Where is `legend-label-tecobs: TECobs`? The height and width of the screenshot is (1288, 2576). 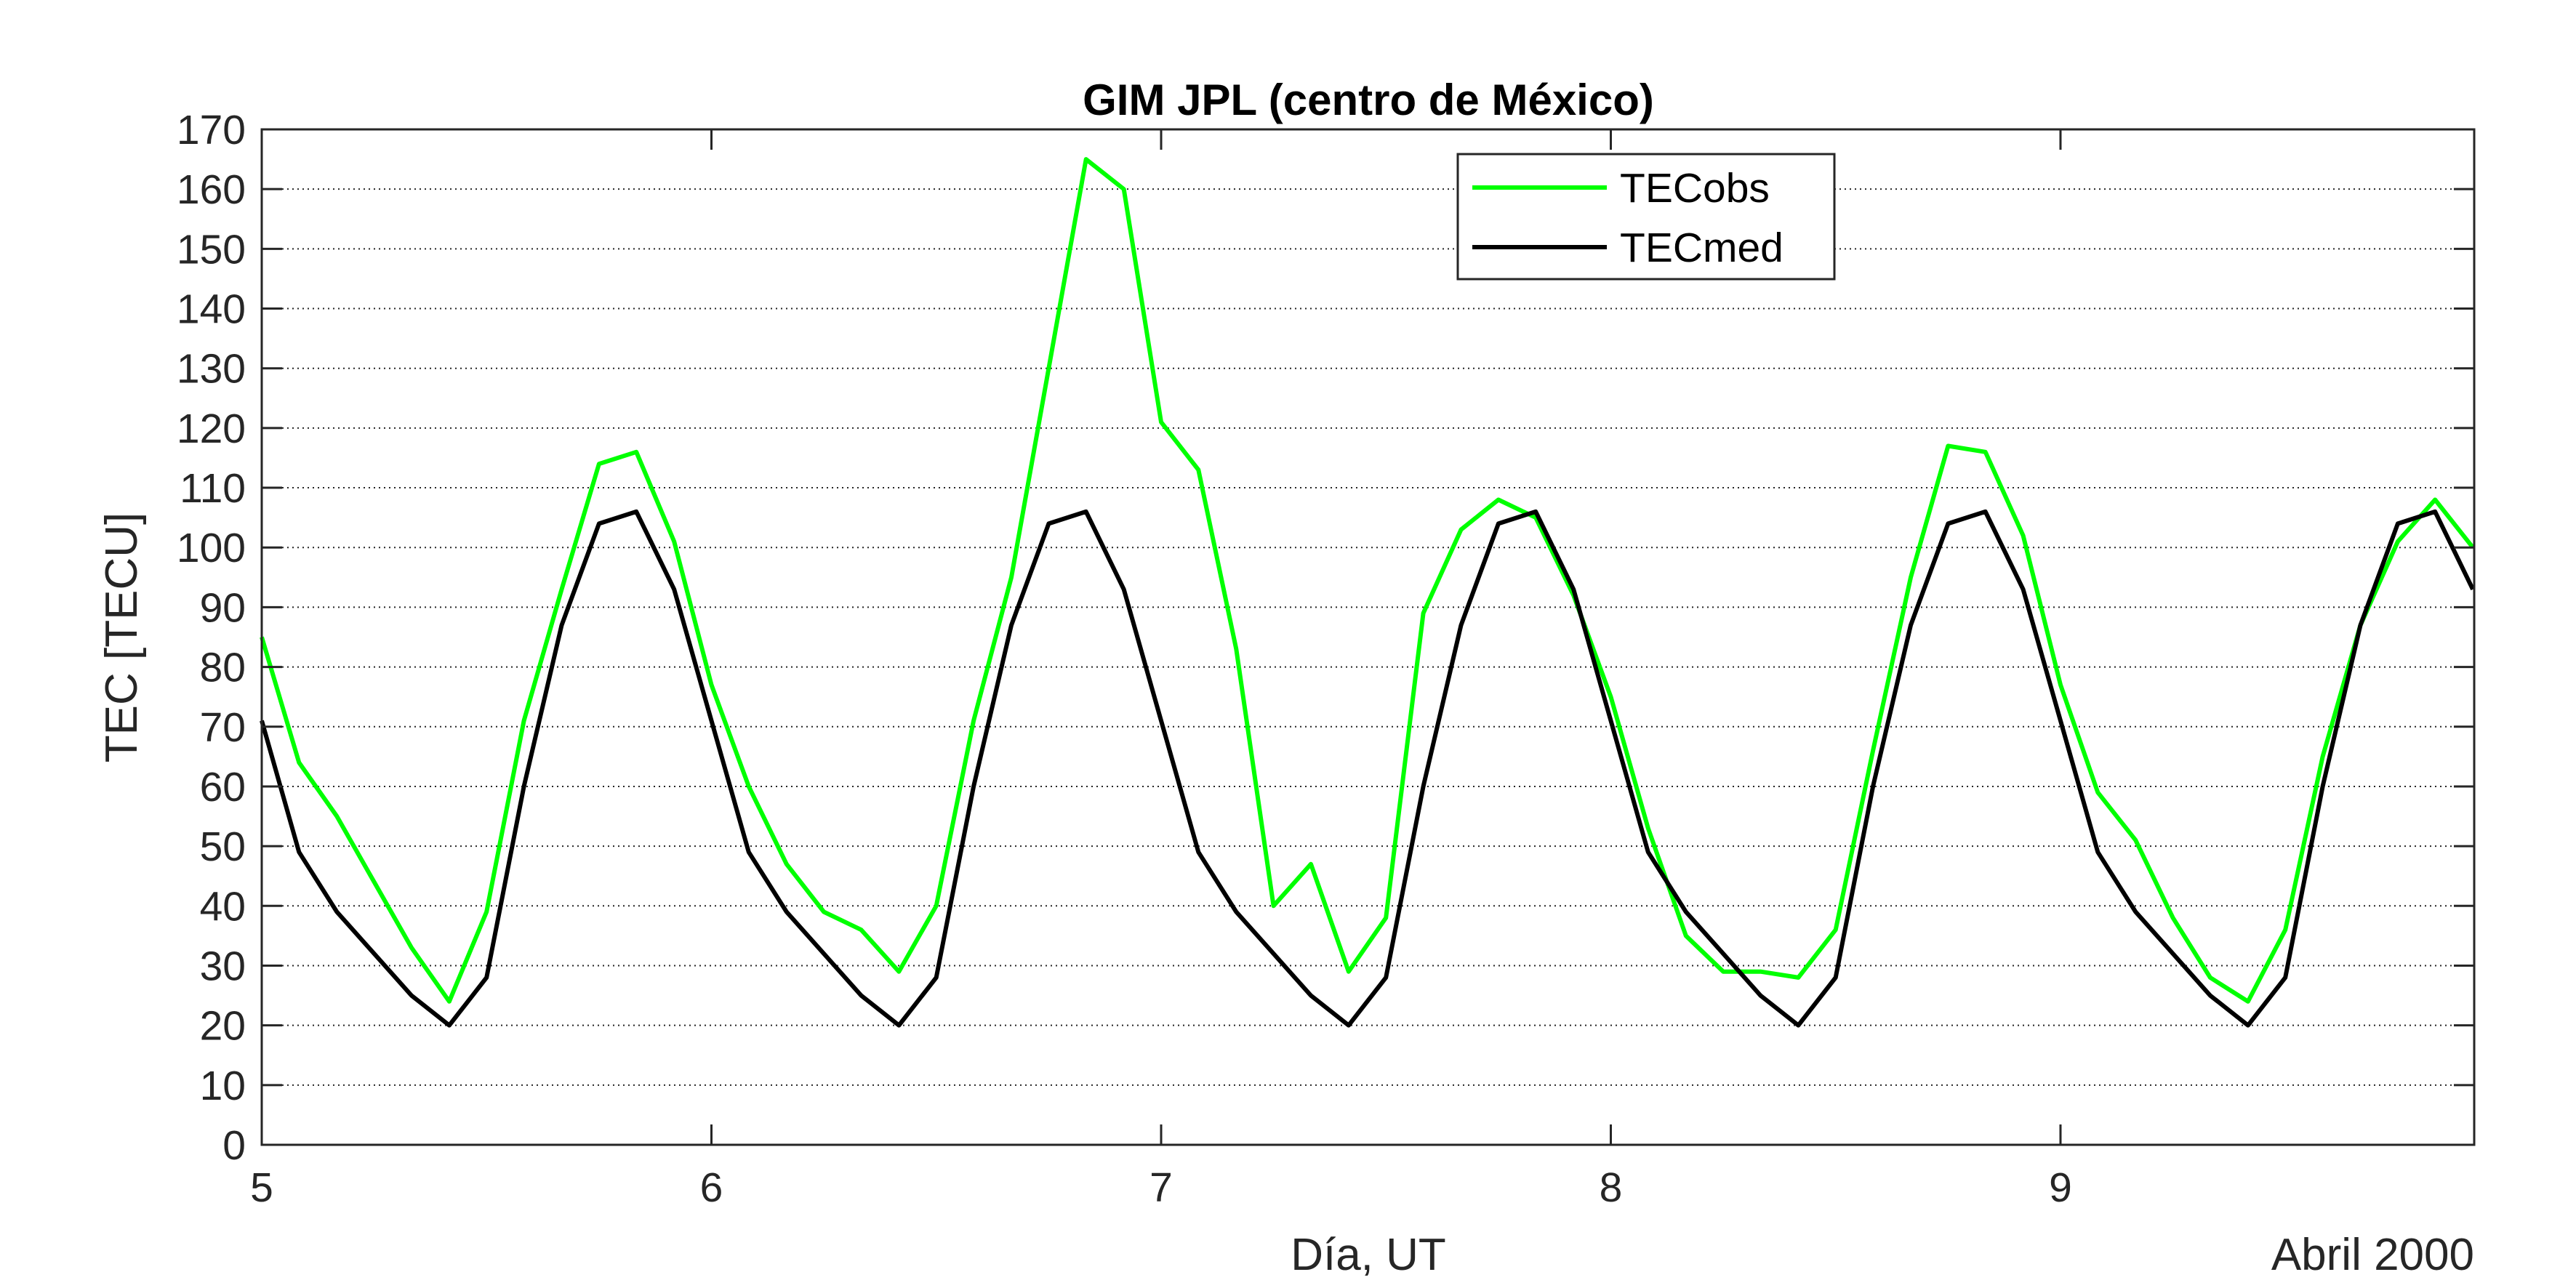
legend-label-tecobs: TECobs is located at coordinates (1695, 188).